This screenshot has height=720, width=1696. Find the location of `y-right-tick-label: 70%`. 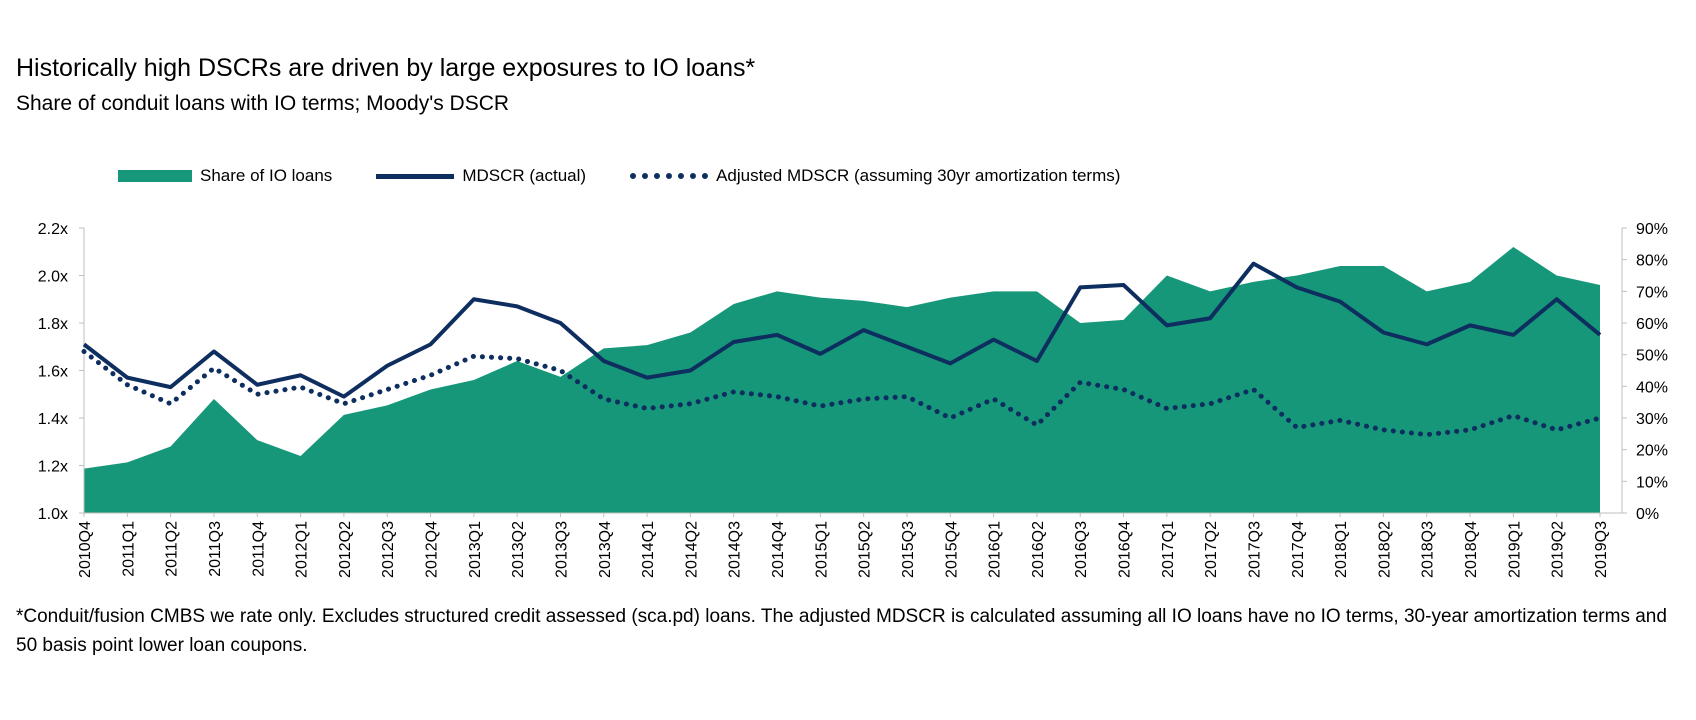

y-right-tick-label: 70% is located at coordinates (1652, 292).